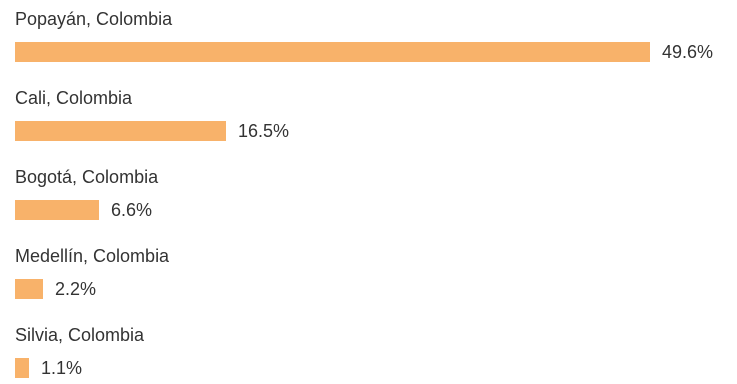 The width and height of the screenshot is (737, 384). Describe the element at coordinates (74, 98) in the screenshot. I see `category-label: Cali, Colombia` at that location.